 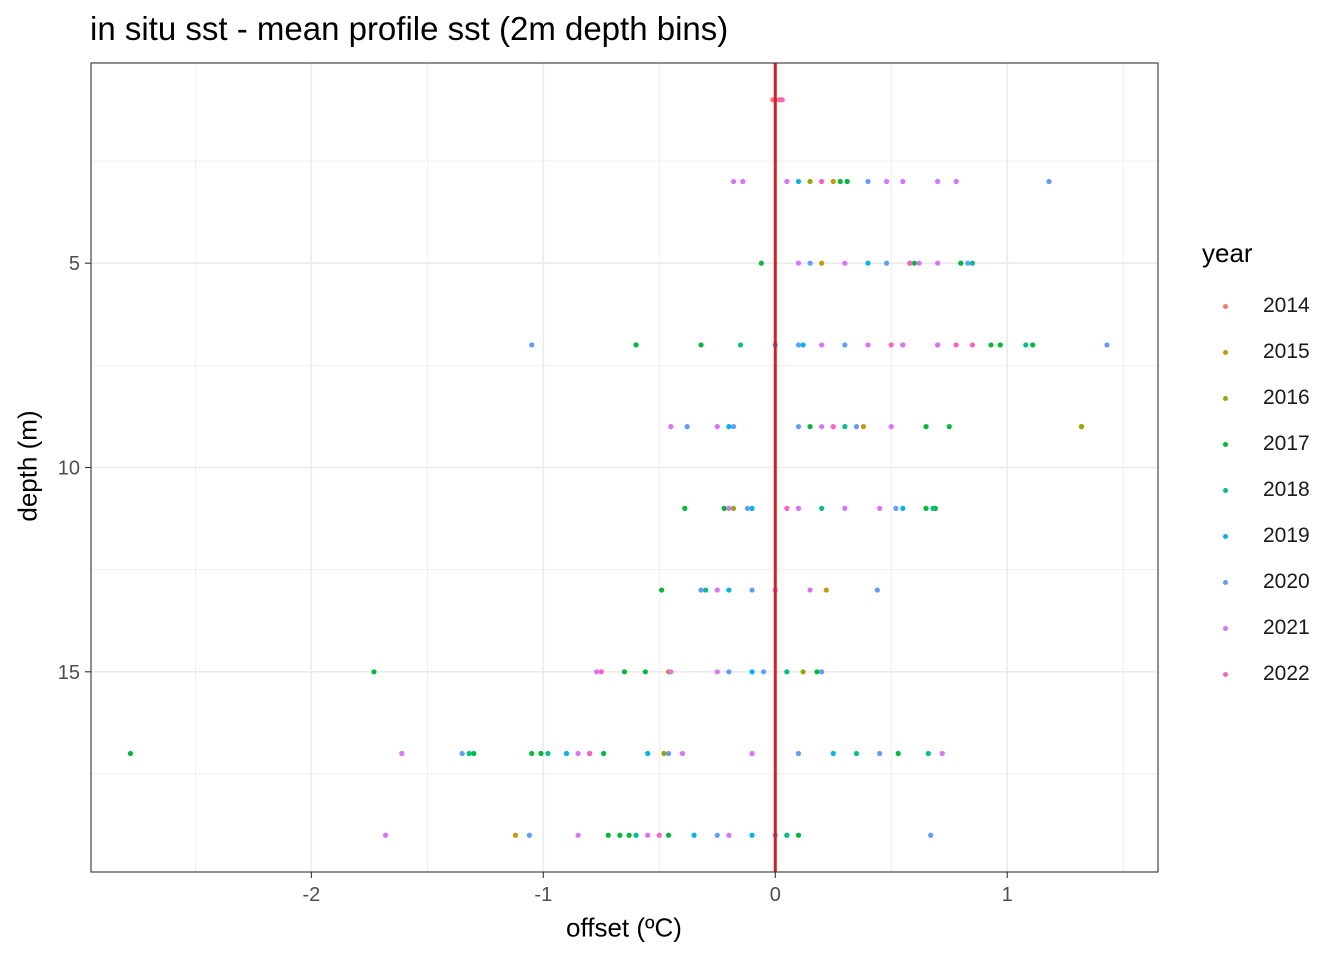 What do you see at coordinates (1286, 627) in the screenshot?
I see `legend-label: 2021` at bounding box center [1286, 627].